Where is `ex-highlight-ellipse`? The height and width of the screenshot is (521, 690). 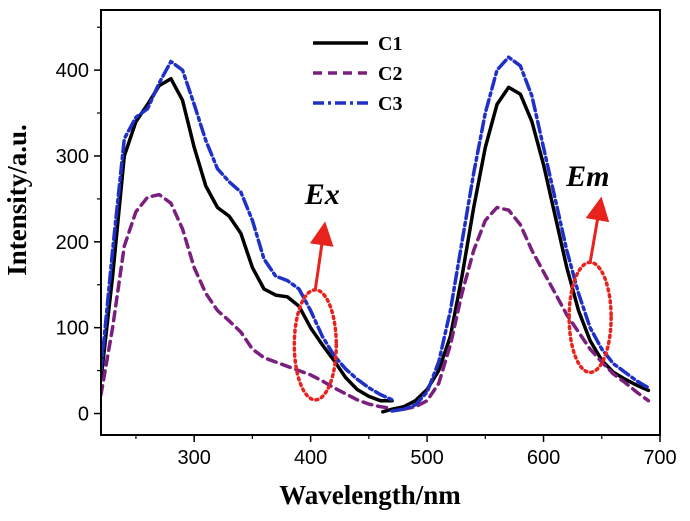 ex-highlight-ellipse is located at coordinates (315, 345).